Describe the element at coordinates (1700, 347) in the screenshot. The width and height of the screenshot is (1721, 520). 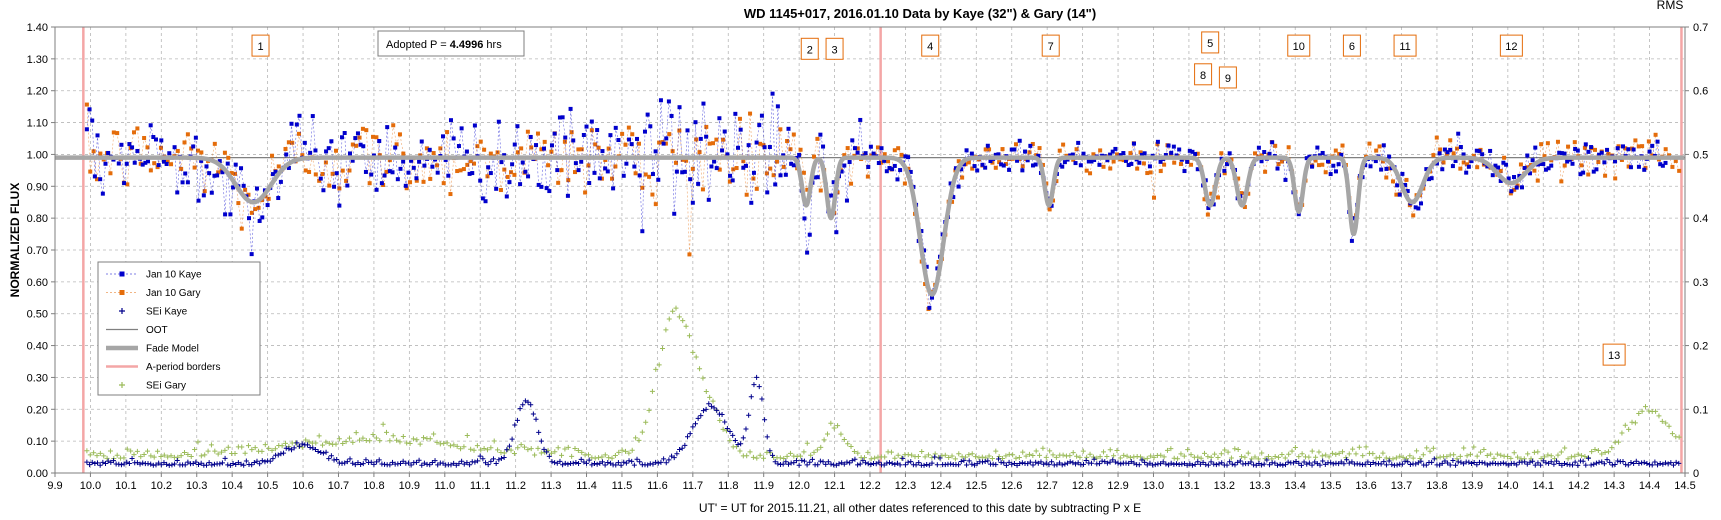
I see `y2-tick-label: 0.2` at that location.